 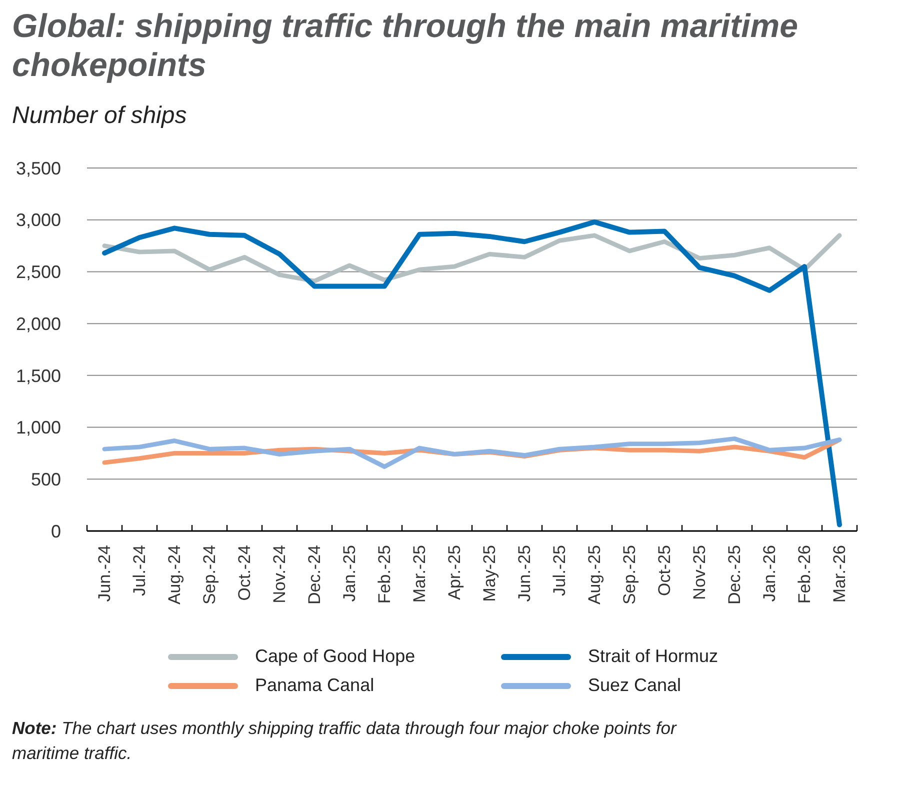 What do you see at coordinates (335, 656) in the screenshot?
I see `legend-label: Cape of Good Hope` at bounding box center [335, 656].